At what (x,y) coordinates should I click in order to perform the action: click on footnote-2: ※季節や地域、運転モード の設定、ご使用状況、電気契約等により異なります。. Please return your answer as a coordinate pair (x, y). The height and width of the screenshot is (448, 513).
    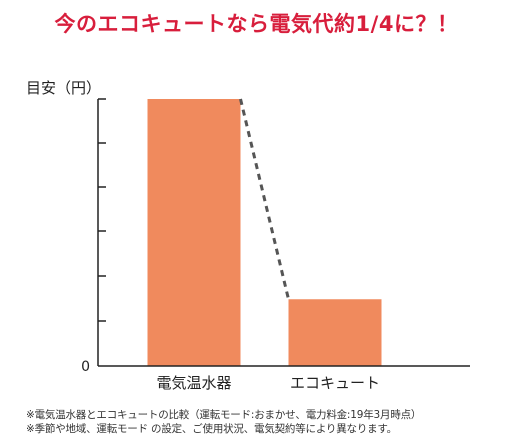
    Looking at the image, I should click on (211, 429).